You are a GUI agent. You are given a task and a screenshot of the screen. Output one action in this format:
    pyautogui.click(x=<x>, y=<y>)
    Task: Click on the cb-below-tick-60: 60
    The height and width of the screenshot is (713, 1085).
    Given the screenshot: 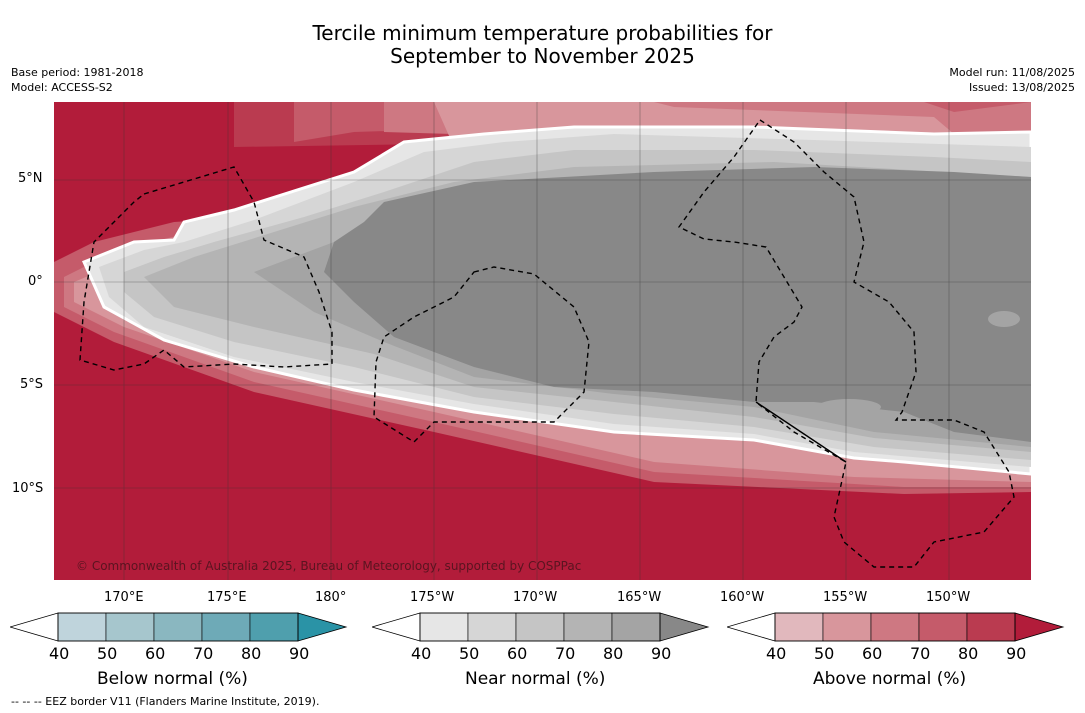 What is the action you would take?
    pyautogui.click(x=155, y=653)
    